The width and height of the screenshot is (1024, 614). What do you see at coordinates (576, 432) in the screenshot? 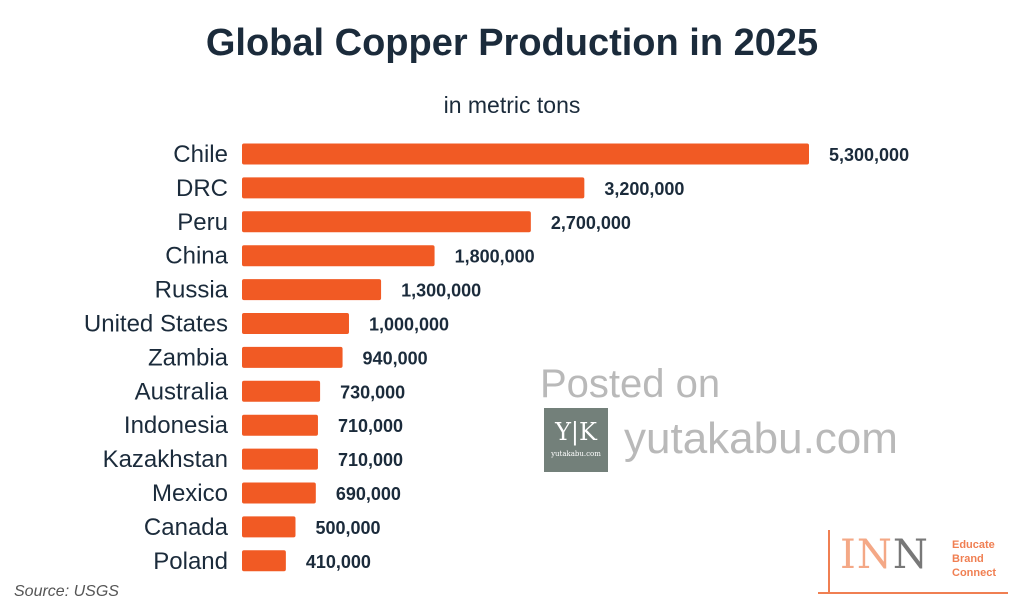
I see `yutakabu-logo-mark: Y|K` at bounding box center [576, 432].